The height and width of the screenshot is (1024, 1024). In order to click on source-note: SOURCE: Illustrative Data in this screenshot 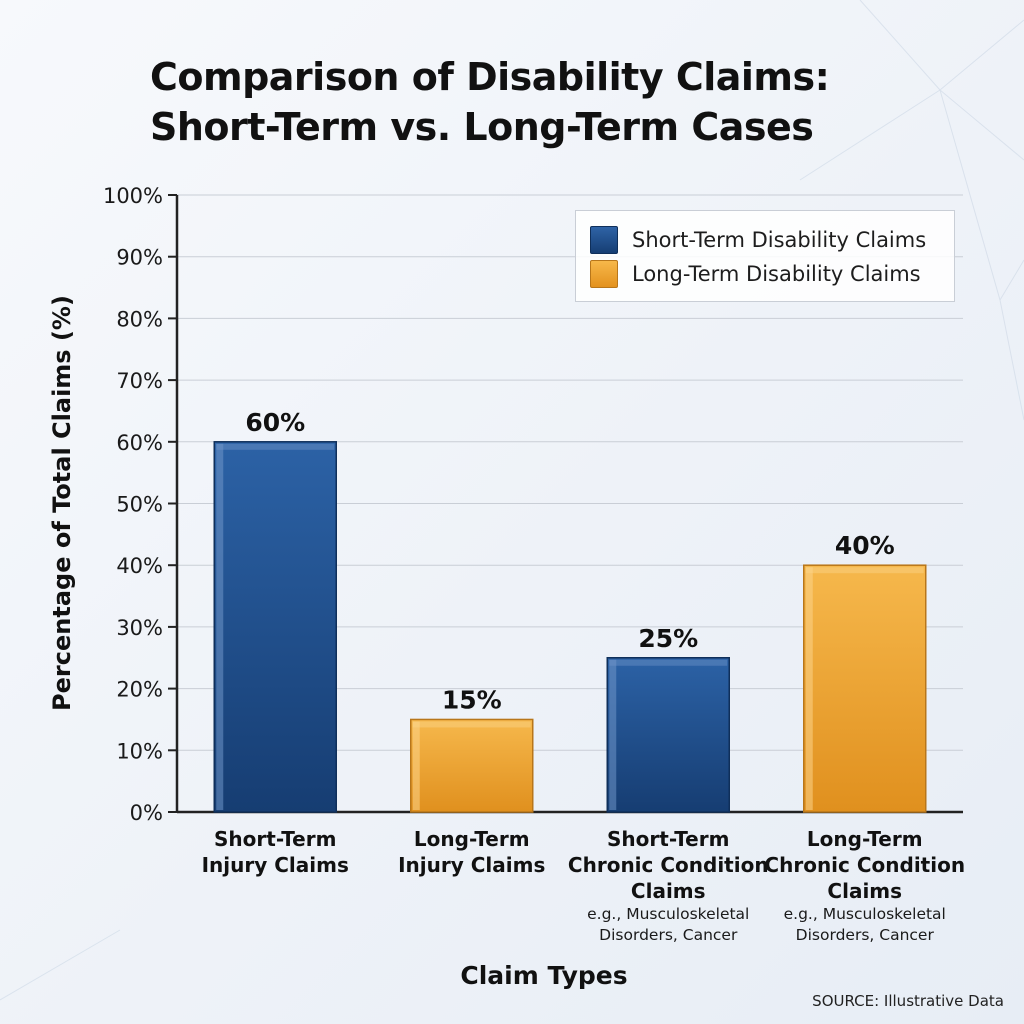, I will do `click(908, 1001)`.